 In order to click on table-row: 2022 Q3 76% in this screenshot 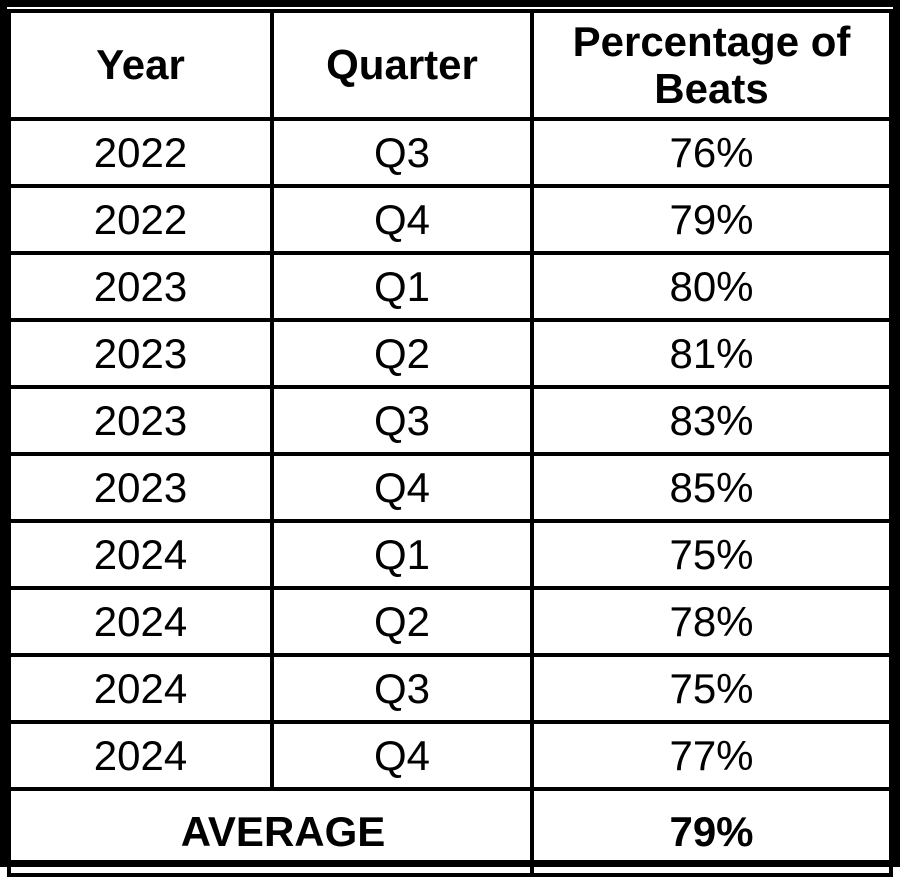, I will do `click(450, 152)`.